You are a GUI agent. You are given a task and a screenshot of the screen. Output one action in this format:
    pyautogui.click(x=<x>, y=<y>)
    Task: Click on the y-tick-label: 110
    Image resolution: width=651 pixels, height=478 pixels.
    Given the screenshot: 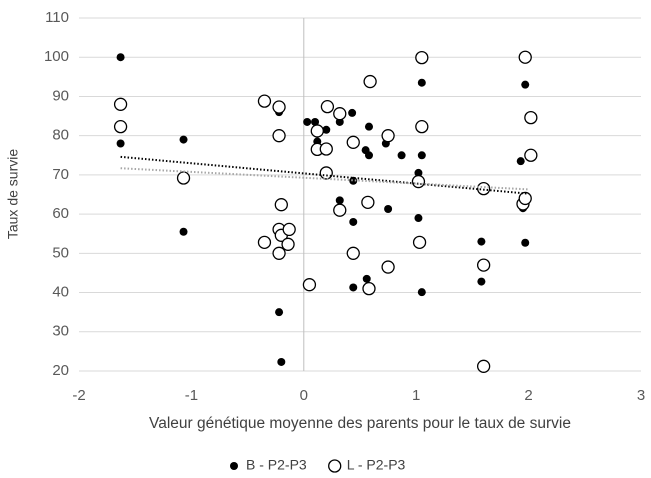 What is the action you would take?
    pyautogui.click(x=57, y=17)
    